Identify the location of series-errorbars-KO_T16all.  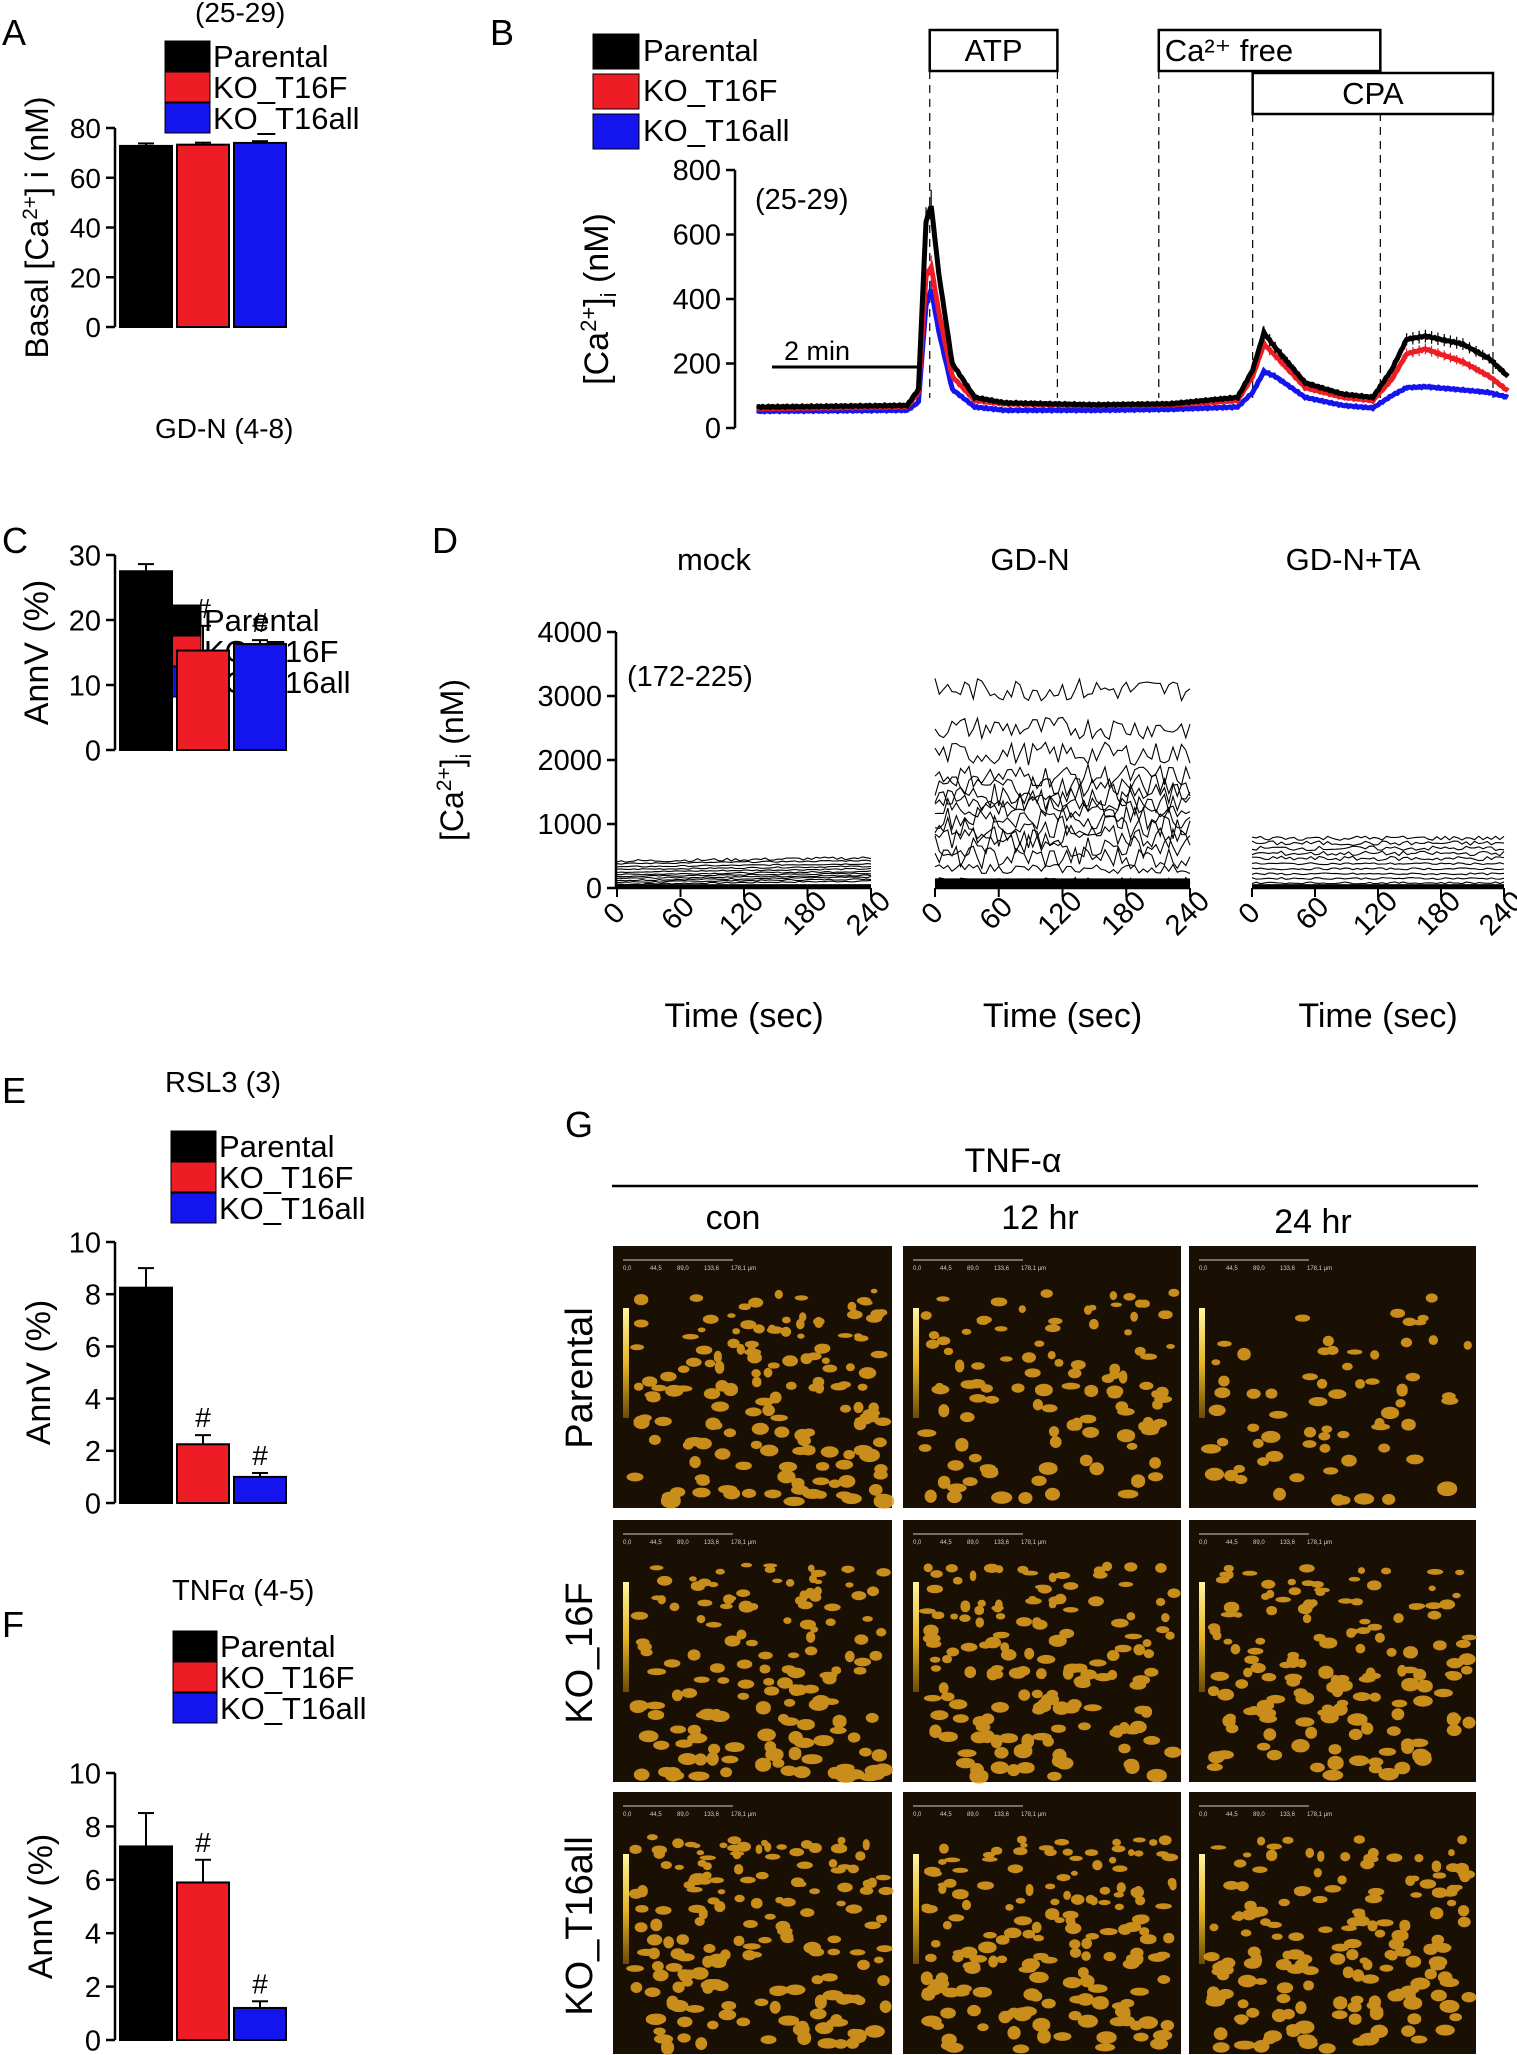
(1129, 346).